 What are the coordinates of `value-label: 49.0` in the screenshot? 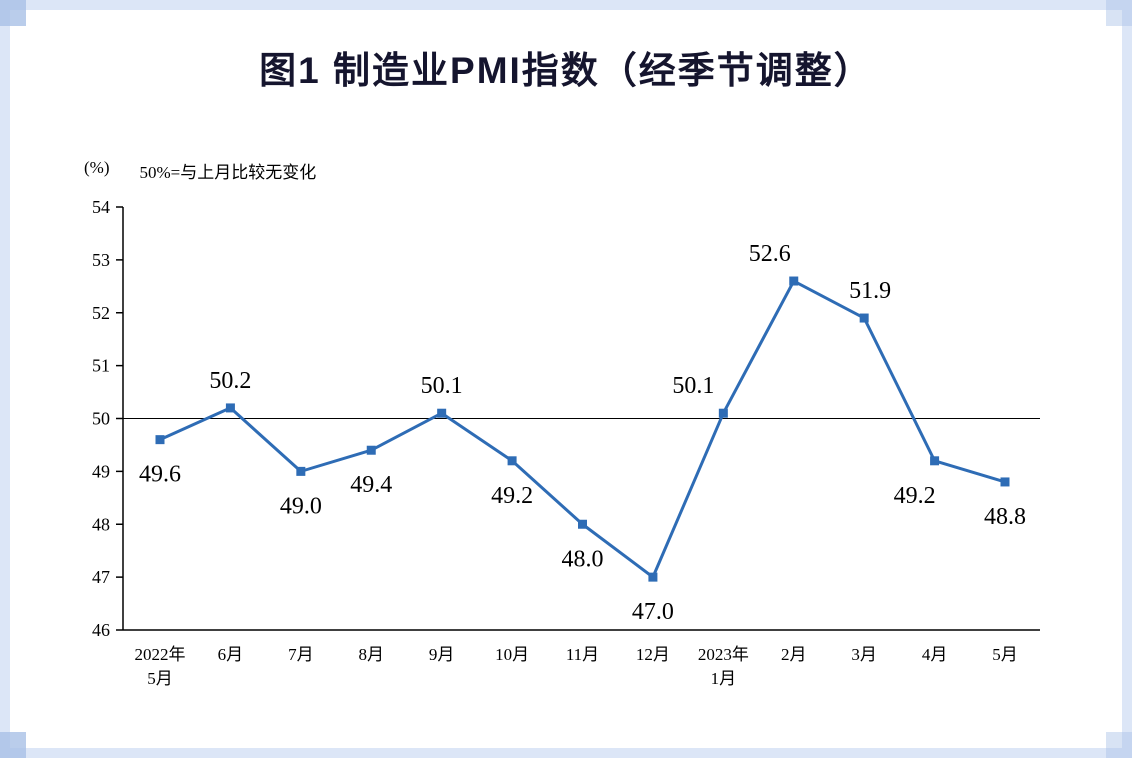 It's located at (301, 506).